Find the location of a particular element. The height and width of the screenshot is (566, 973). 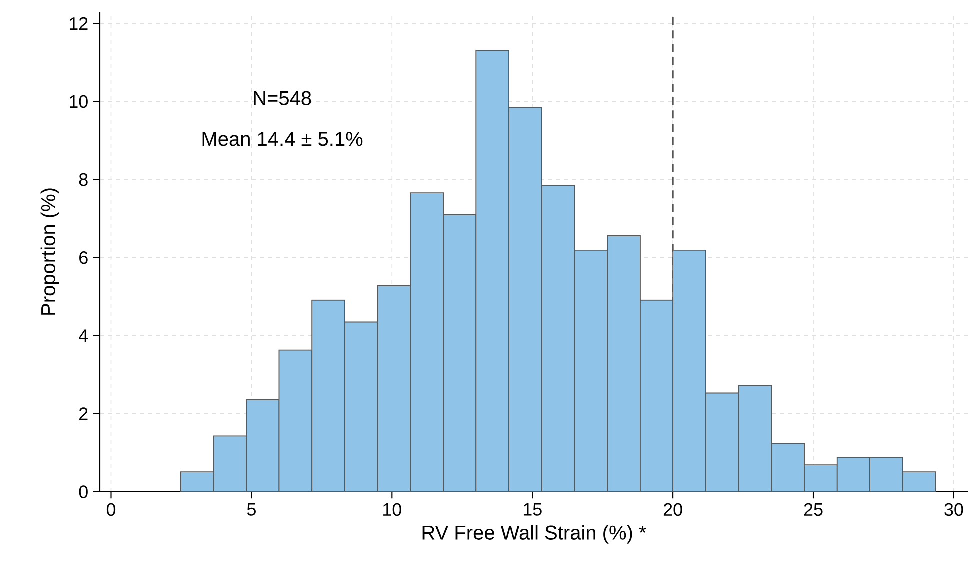

x-tick-label: 10 is located at coordinates (393, 509).